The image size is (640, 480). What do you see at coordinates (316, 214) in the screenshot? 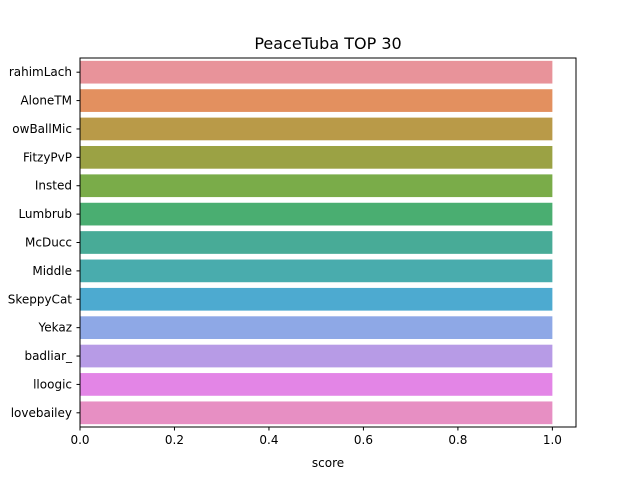
I see `bar-Lumbrub` at bounding box center [316, 214].